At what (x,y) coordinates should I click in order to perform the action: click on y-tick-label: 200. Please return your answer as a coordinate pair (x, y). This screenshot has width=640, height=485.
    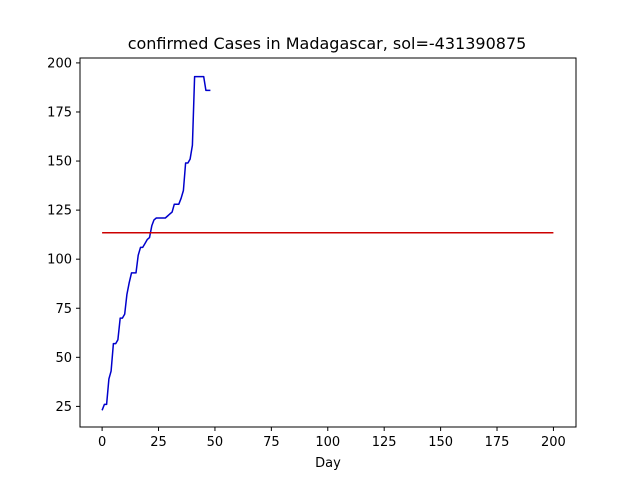
    Looking at the image, I should click on (59, 63).